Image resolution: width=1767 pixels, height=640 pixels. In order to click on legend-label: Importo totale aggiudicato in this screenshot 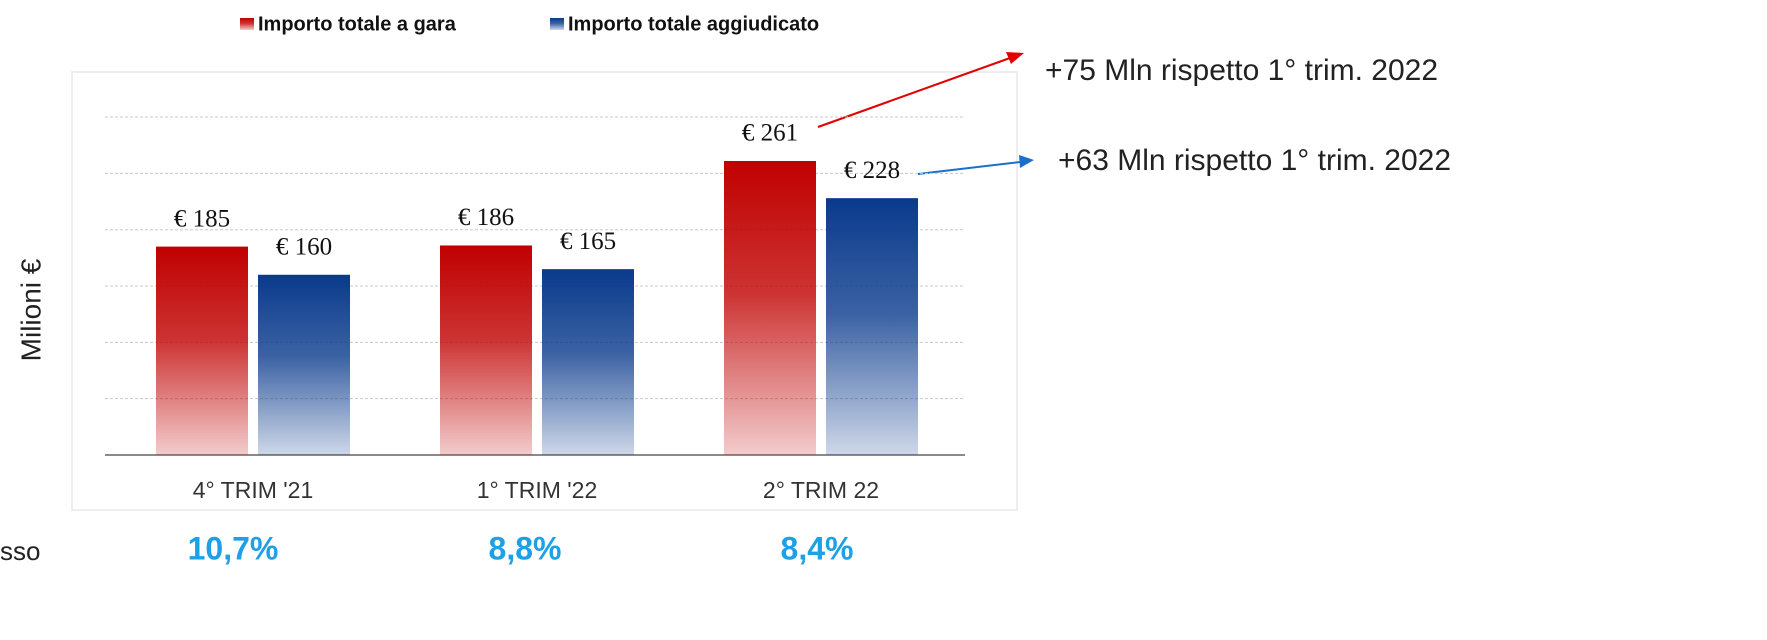, I will do `click(693, 24)`.